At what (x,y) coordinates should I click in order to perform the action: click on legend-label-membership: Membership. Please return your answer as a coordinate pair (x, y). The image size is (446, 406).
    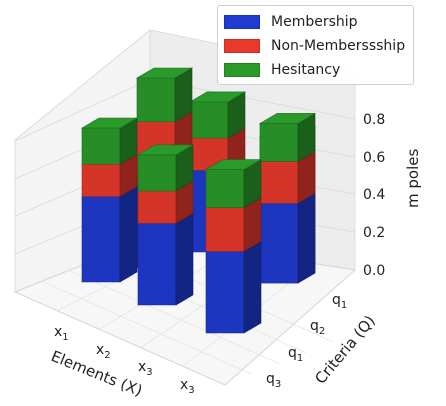
    Looking at the image, I should click on (314, 22).